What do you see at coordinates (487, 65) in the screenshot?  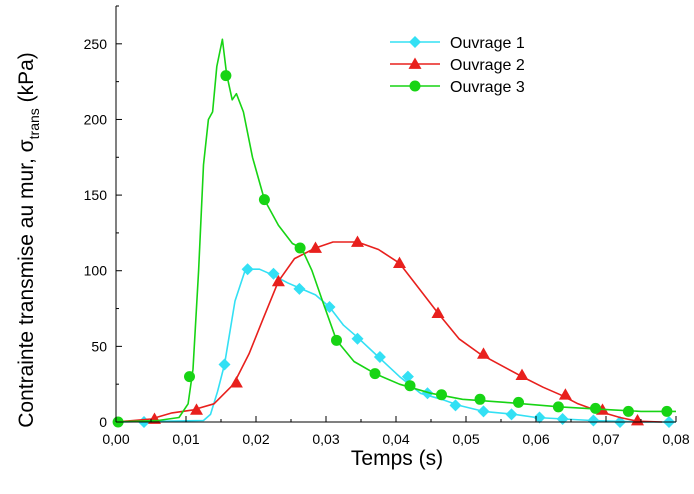 I see `legend-label: Ouvrage 2` at bounding box center [487, 65].